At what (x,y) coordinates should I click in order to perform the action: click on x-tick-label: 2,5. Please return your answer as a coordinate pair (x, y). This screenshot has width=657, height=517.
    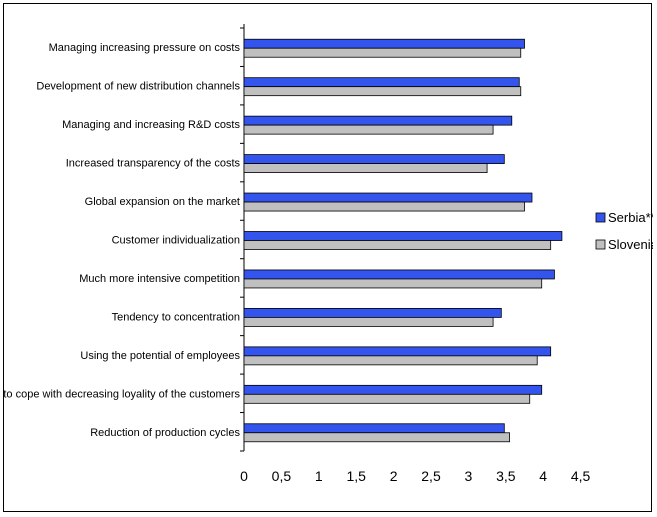
    Looking at the image, I should click on (431, 476).